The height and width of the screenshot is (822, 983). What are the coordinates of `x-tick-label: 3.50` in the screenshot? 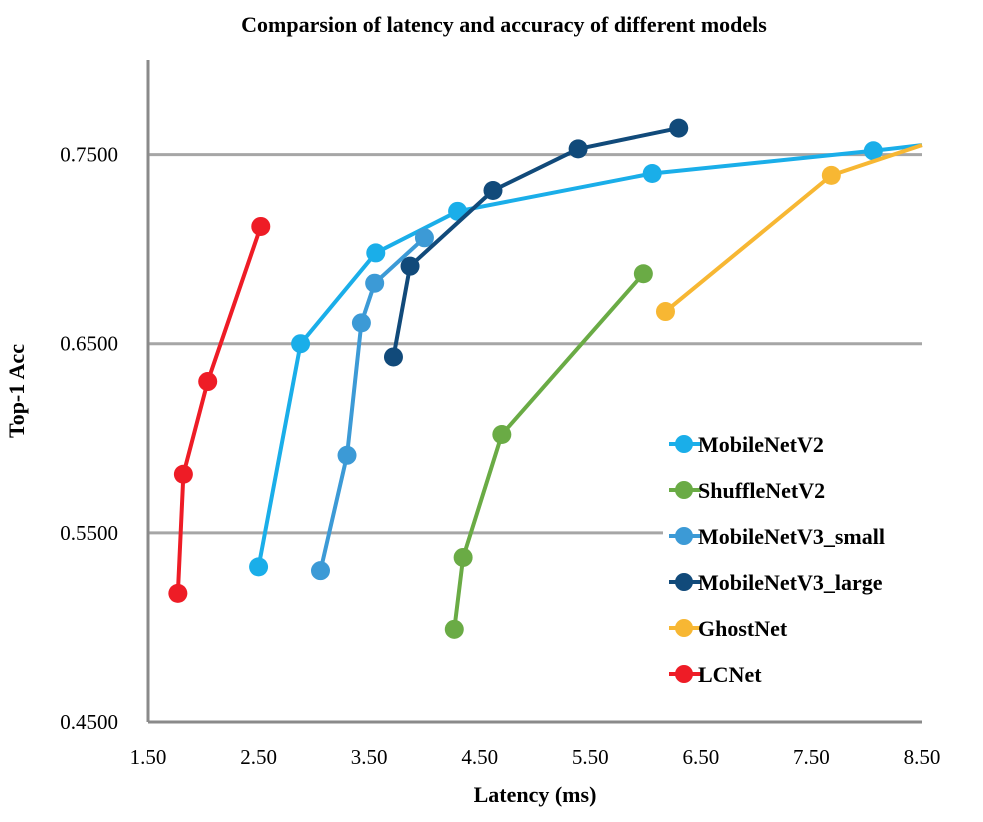 It's located at (369, 757).